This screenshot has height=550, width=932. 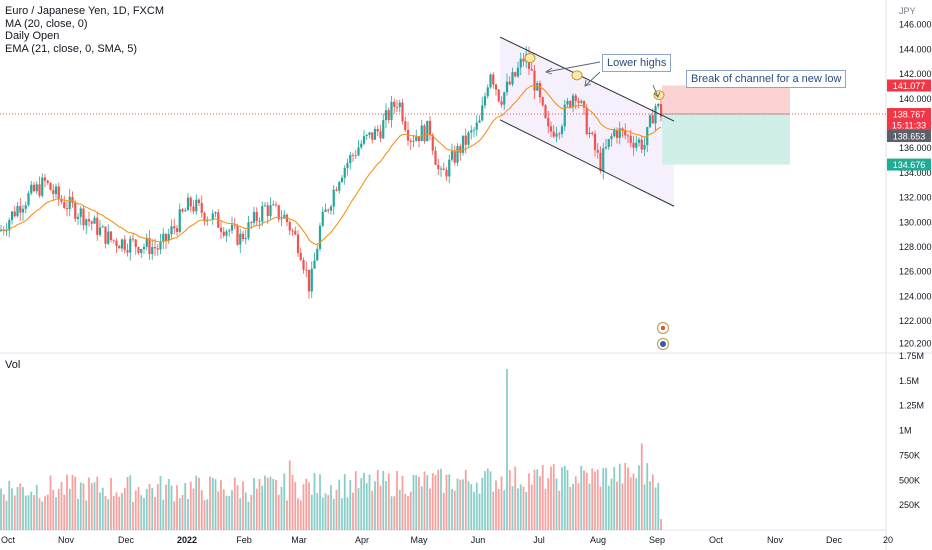 I want to click on symbol-title: Euro / Japanese Yen, 1D, FXCM, so click(x=84, y=11).